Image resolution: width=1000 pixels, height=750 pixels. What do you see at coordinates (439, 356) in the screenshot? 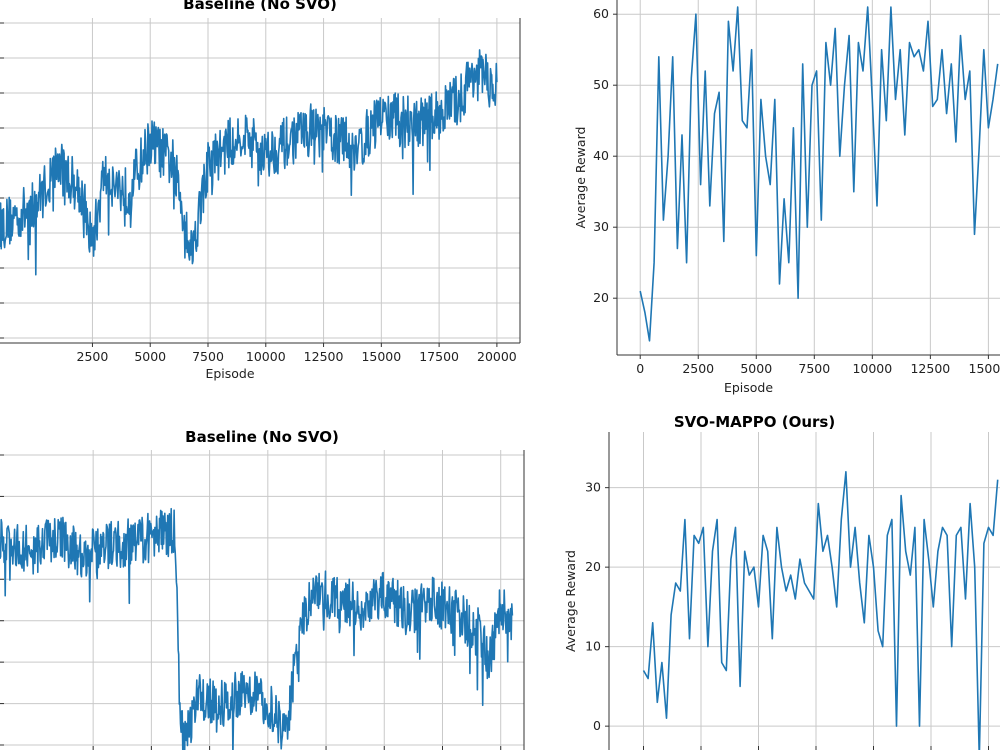
I see `x-tick-label: 17500` at bounding box center [439, 356].